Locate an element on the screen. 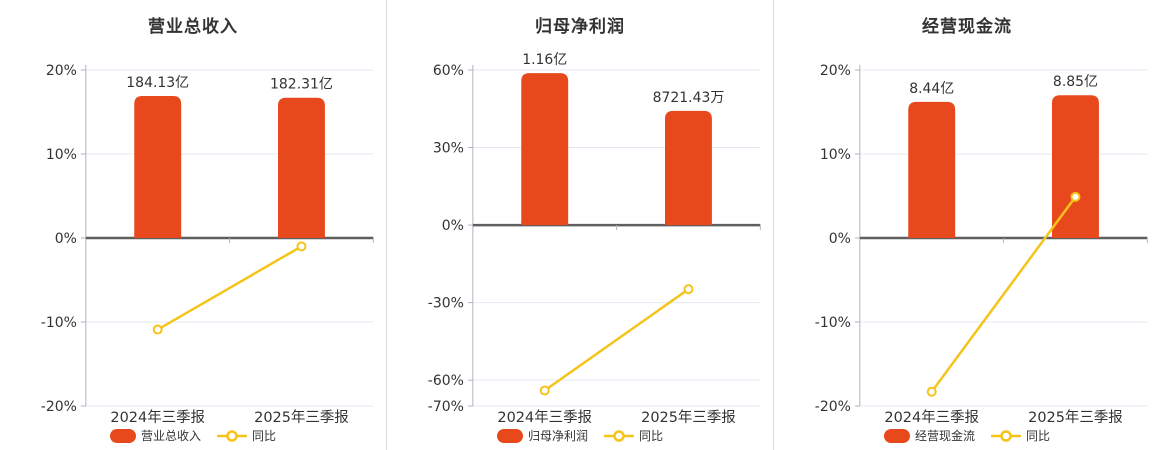 The width and height of the screenshot is (1160, 450). panel-title-total-revenue: 营业总收入 is located at coordinates (193, 27).